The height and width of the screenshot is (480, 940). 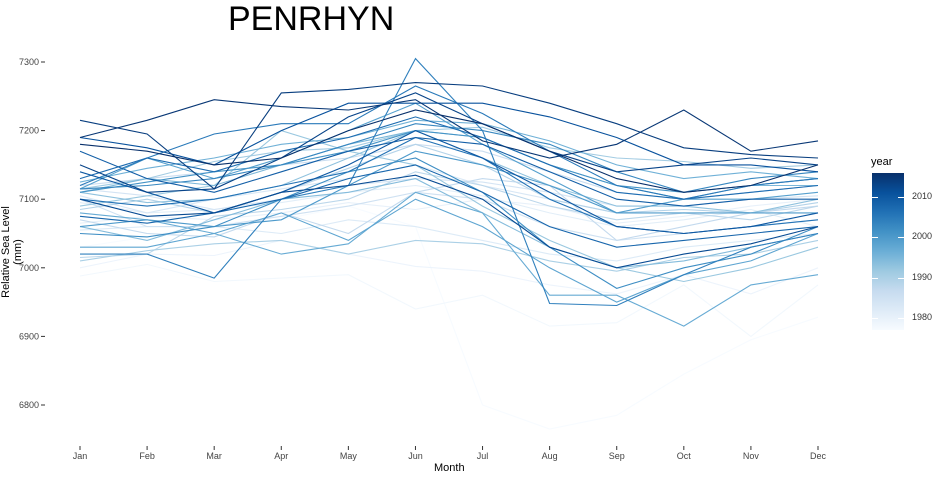 I want to click on series-line-2000, so click(x=448, y=189).